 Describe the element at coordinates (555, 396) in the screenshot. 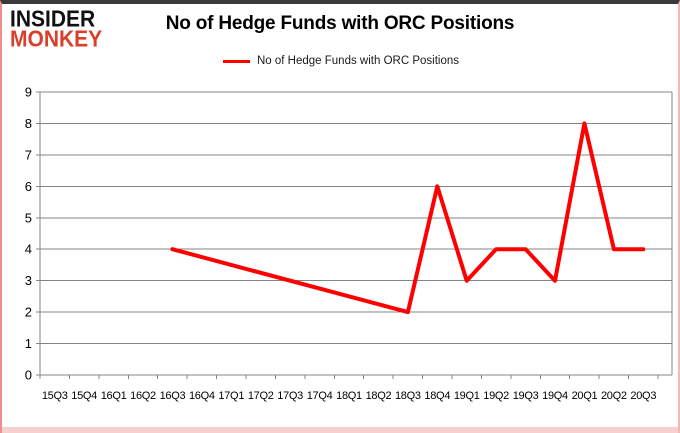

I see `x-axis-tick-label: 19Q4` at that location.